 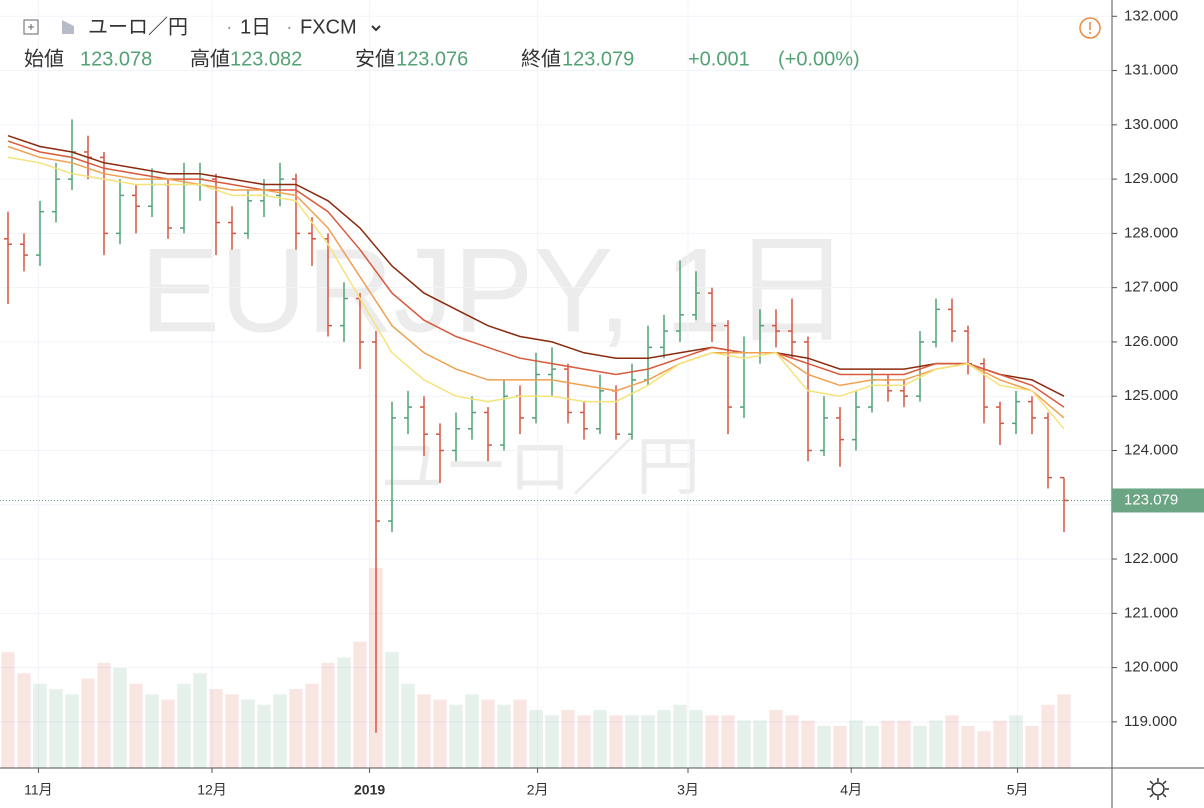 I want to click on settings-icon-rays, so click(x=1158, y=789).